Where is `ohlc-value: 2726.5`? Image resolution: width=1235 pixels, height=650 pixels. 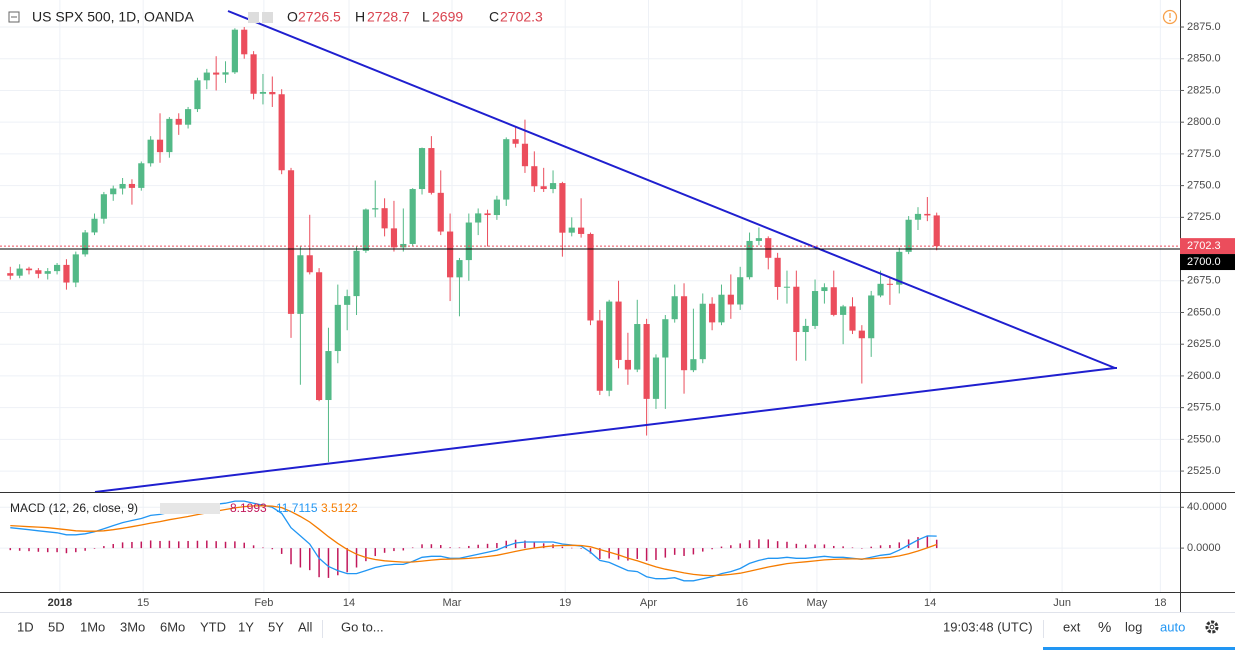 ohlc-value: 2726.5 is located at coordinates (319, 17).